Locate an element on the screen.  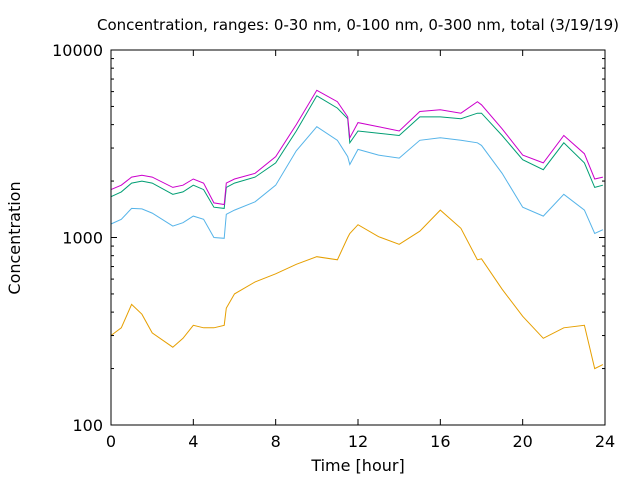
x-tick-label: 24 is located at coordinates (605, 441).